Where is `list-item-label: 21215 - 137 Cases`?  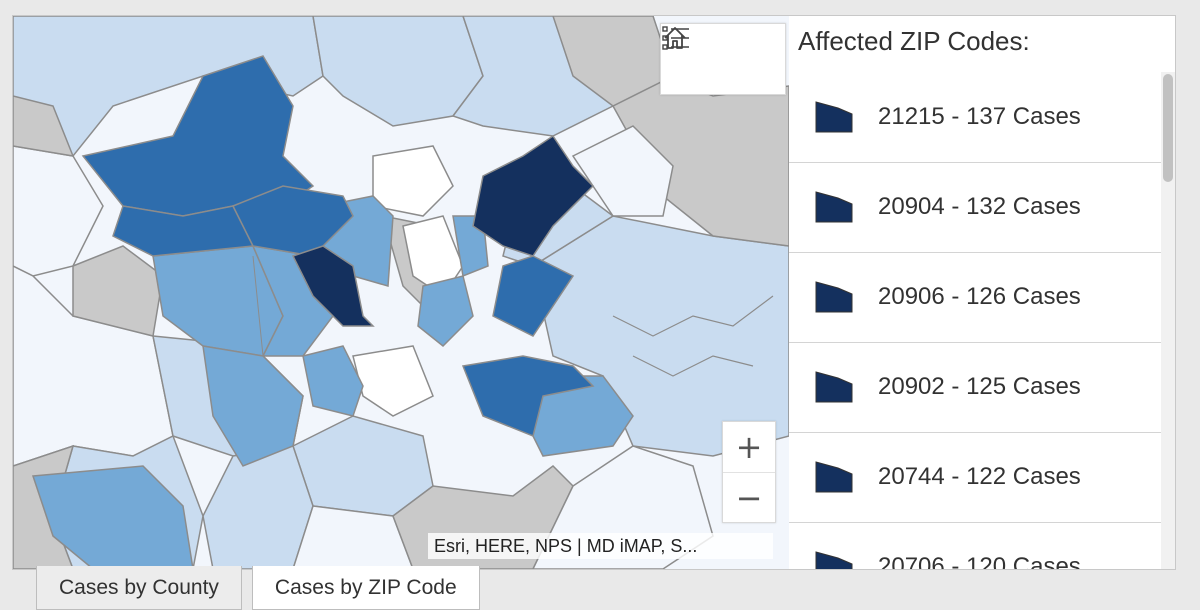 list-item-label: 21215 - 137 Cases is located at coordinates (979, 116).